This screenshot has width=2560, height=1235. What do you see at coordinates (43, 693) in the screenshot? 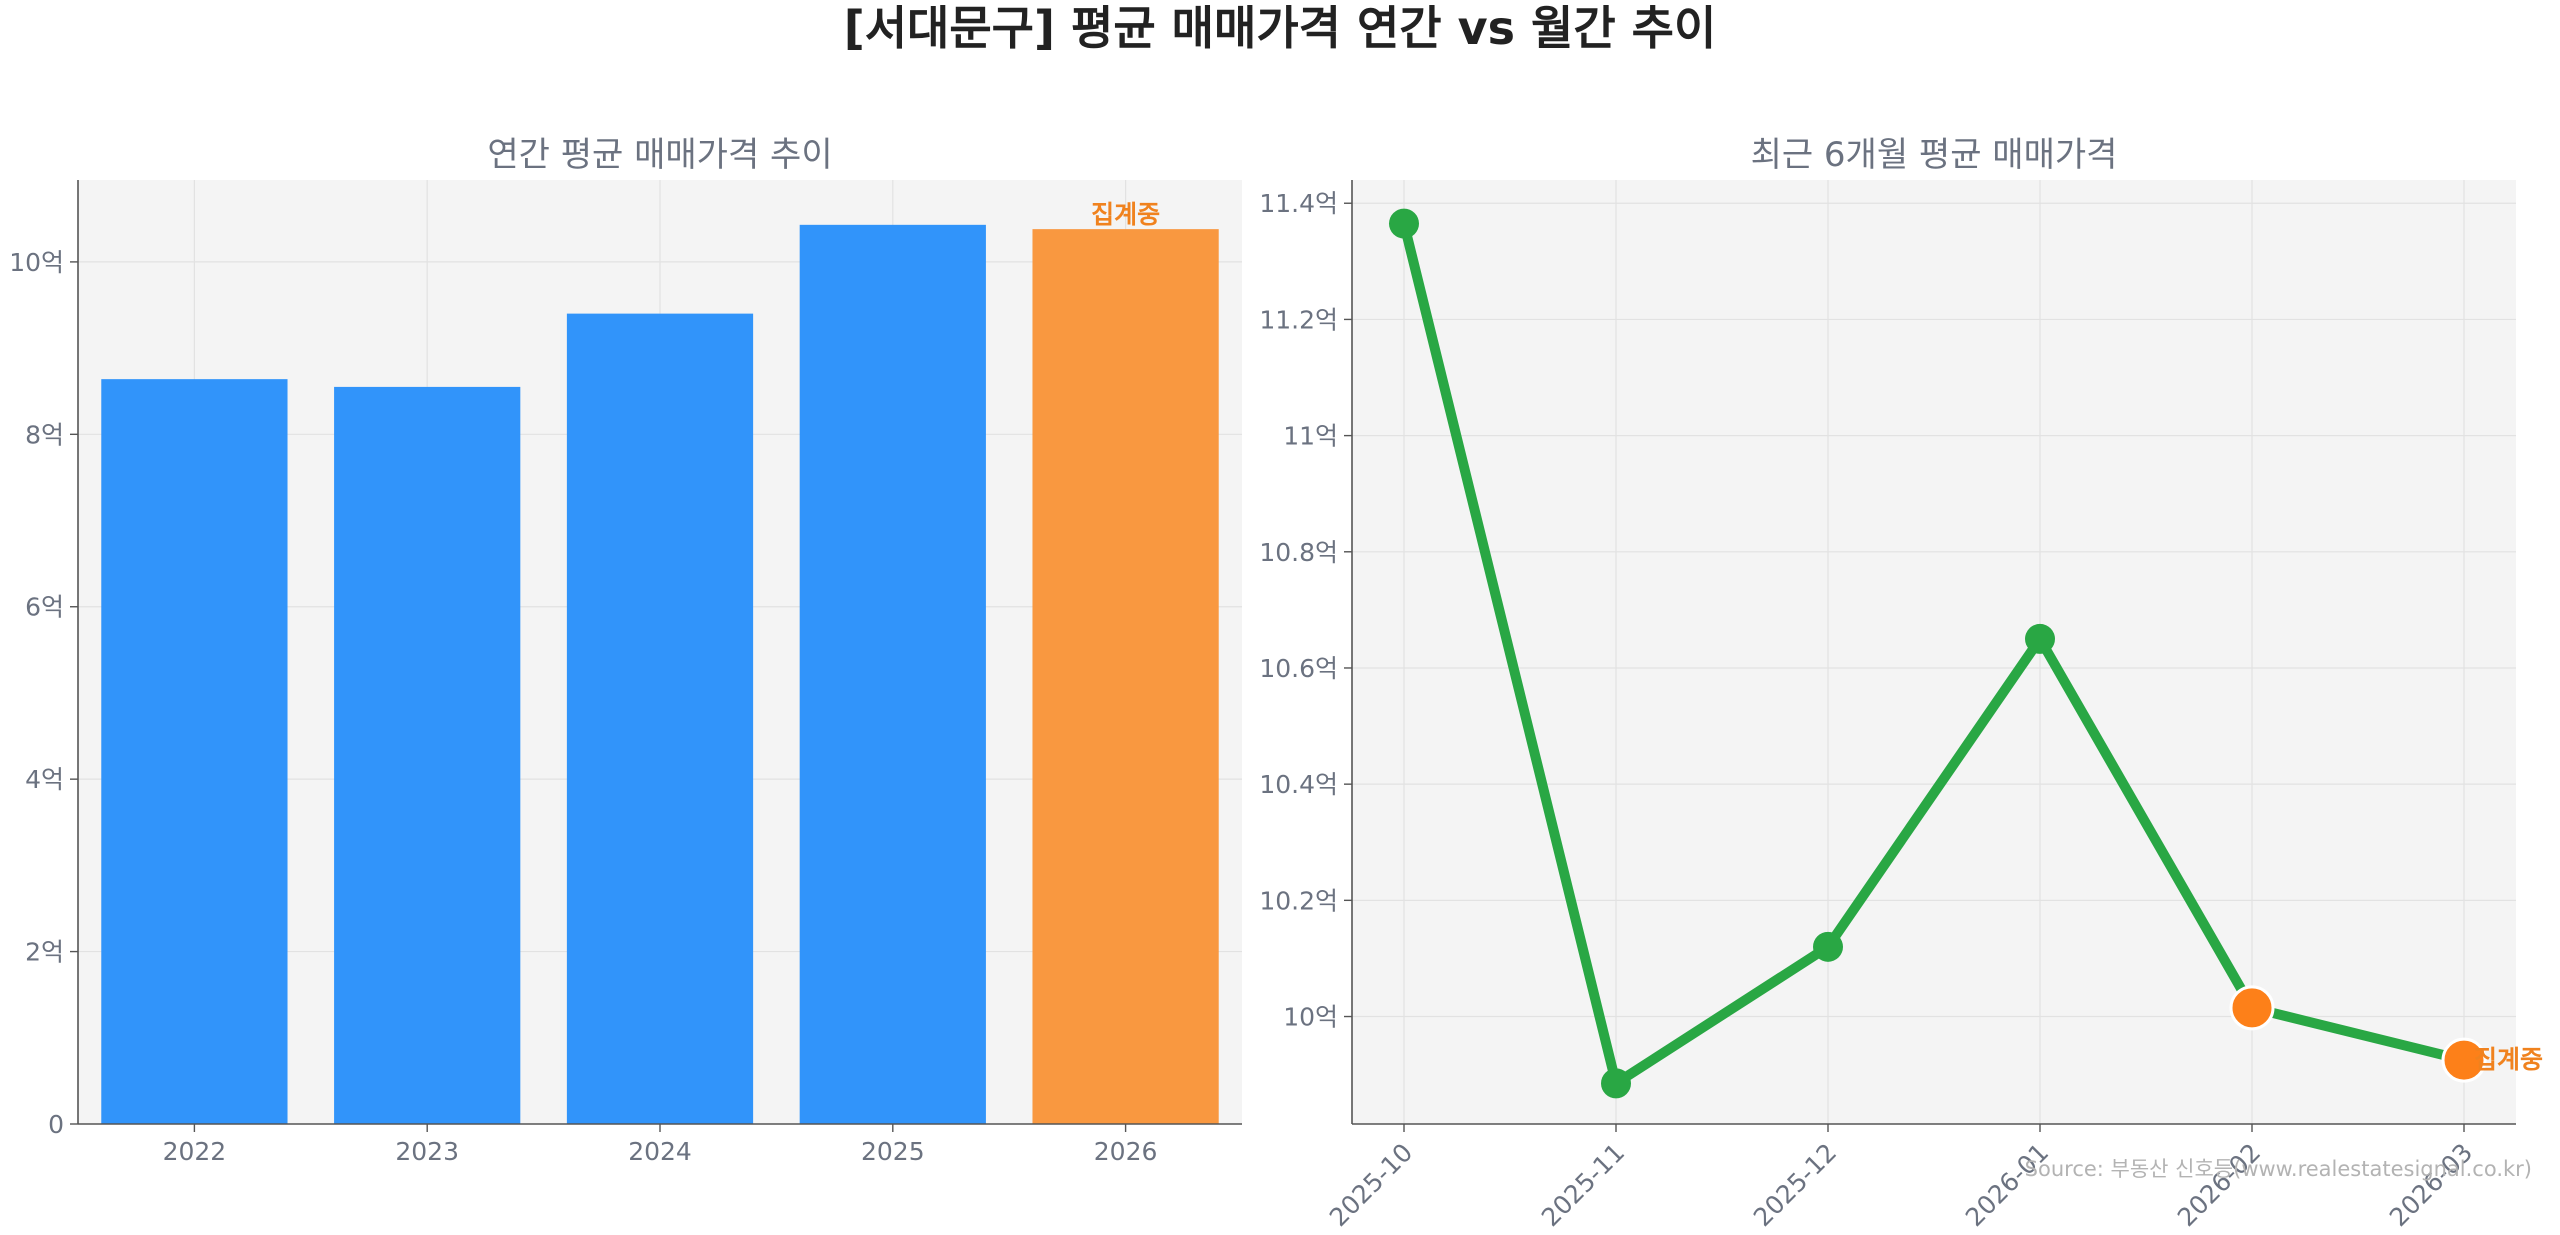
I see `bar-y-ticks: 0 2억 4억 6억 8억 10억` at bounding box center [43, 693].